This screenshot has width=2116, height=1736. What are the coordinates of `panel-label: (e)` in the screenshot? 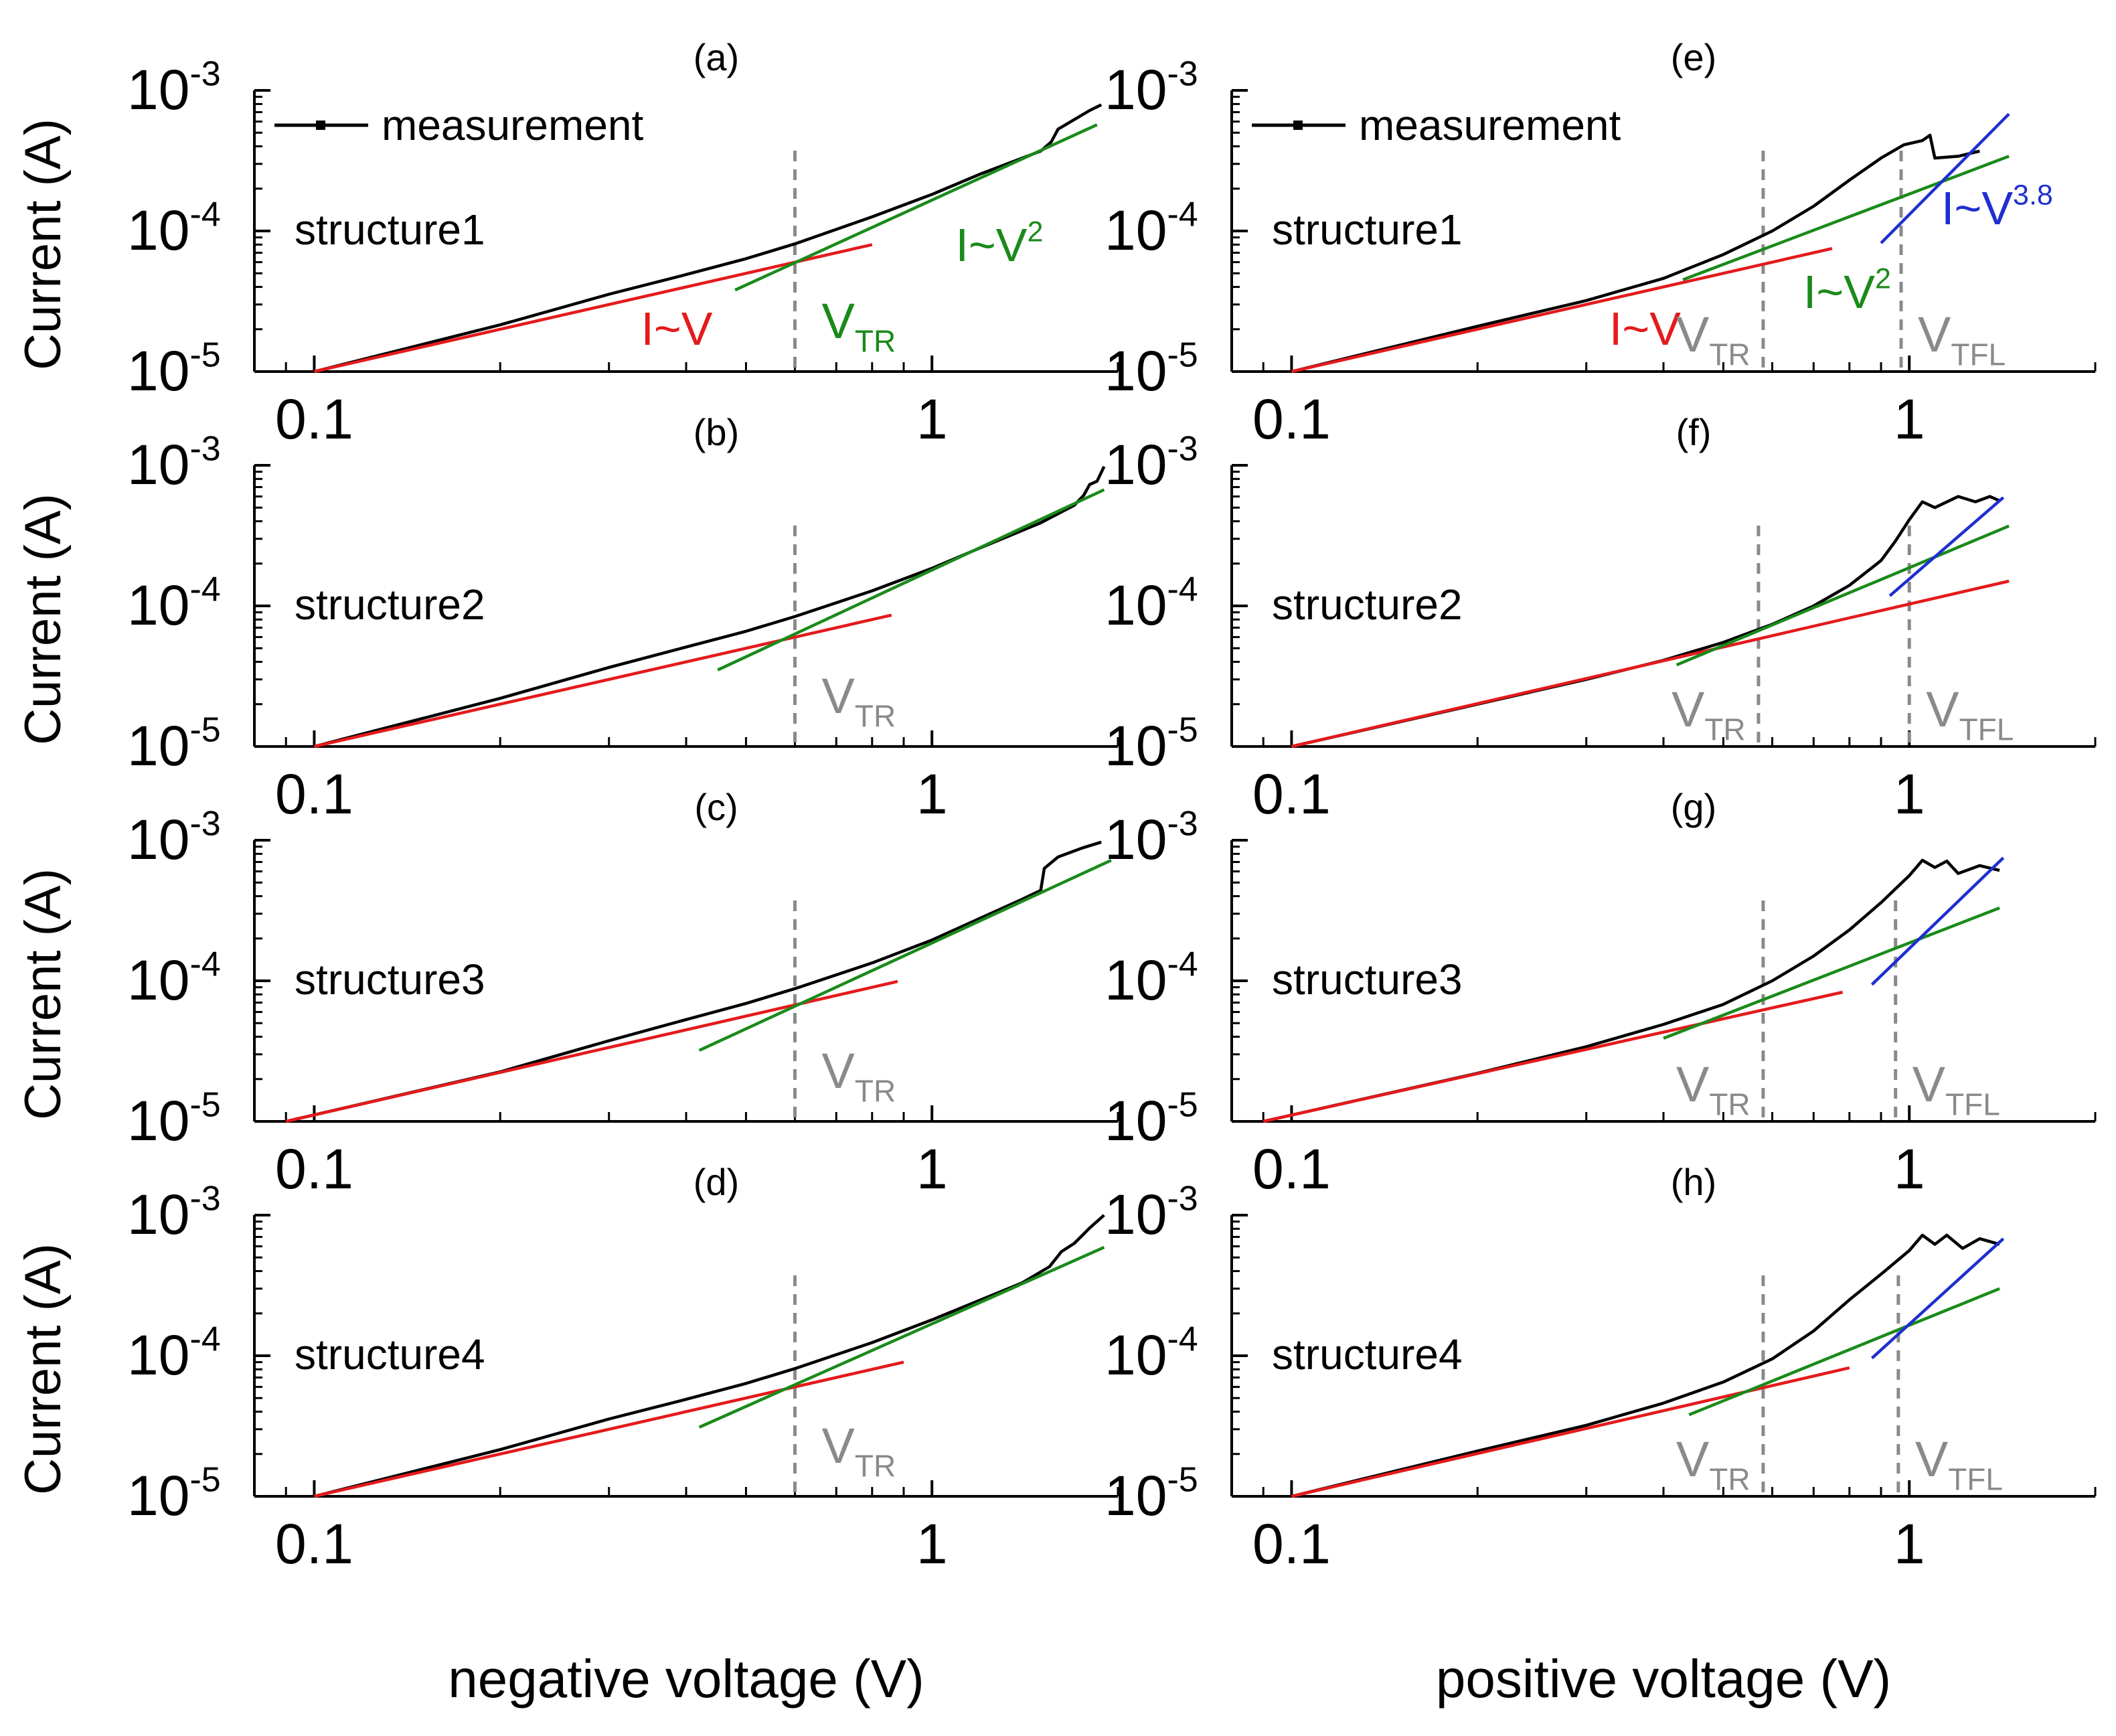 It's located at (1694, 57).